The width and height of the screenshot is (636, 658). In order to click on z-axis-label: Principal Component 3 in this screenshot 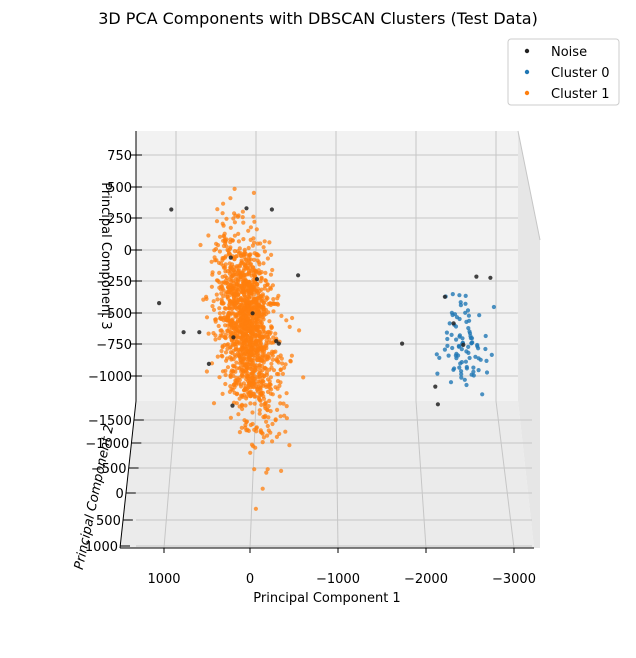, I will do `click(105, 255)`.